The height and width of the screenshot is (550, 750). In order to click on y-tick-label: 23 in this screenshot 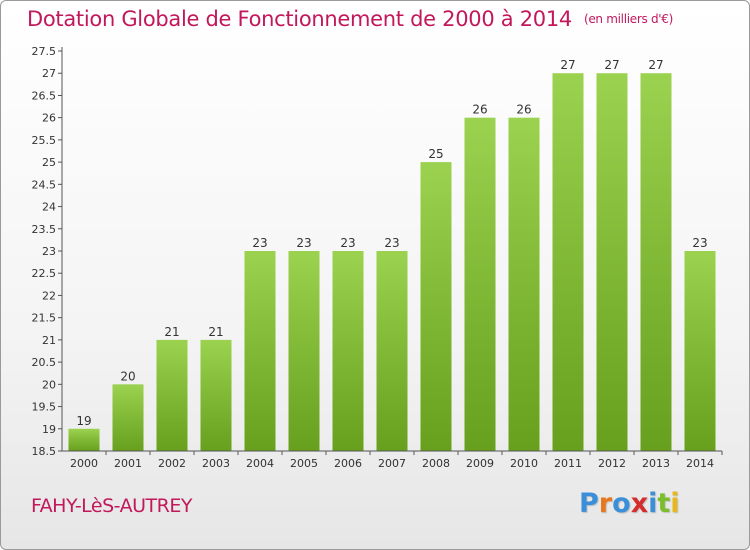, I will do `click(49, 251)`.